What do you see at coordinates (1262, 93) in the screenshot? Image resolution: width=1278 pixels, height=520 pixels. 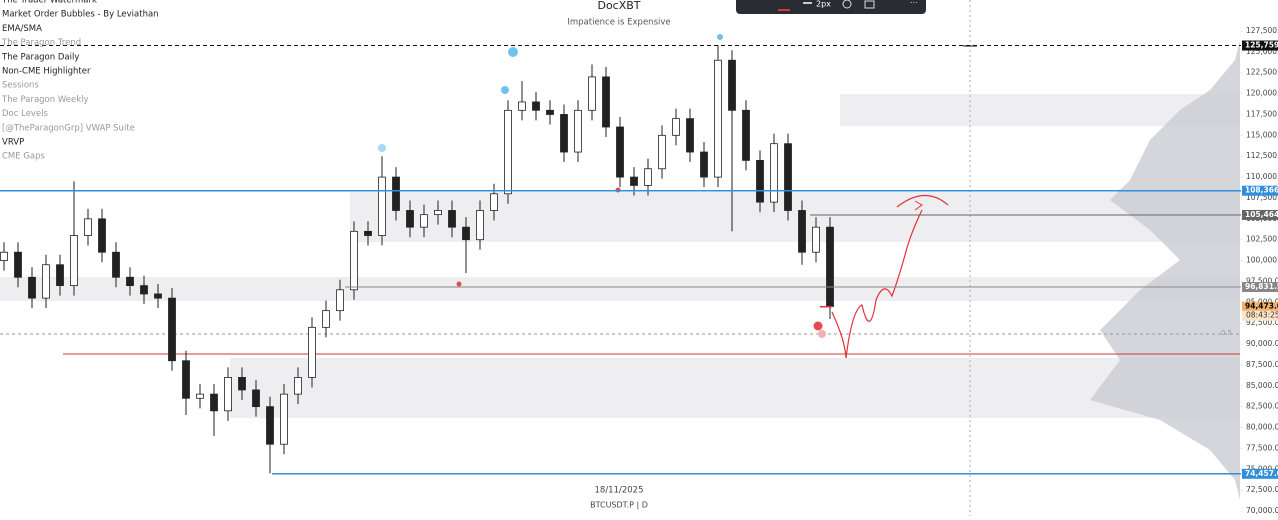 I see `y-tick-label: 120,000.0` at bounding box center [1262, 93].